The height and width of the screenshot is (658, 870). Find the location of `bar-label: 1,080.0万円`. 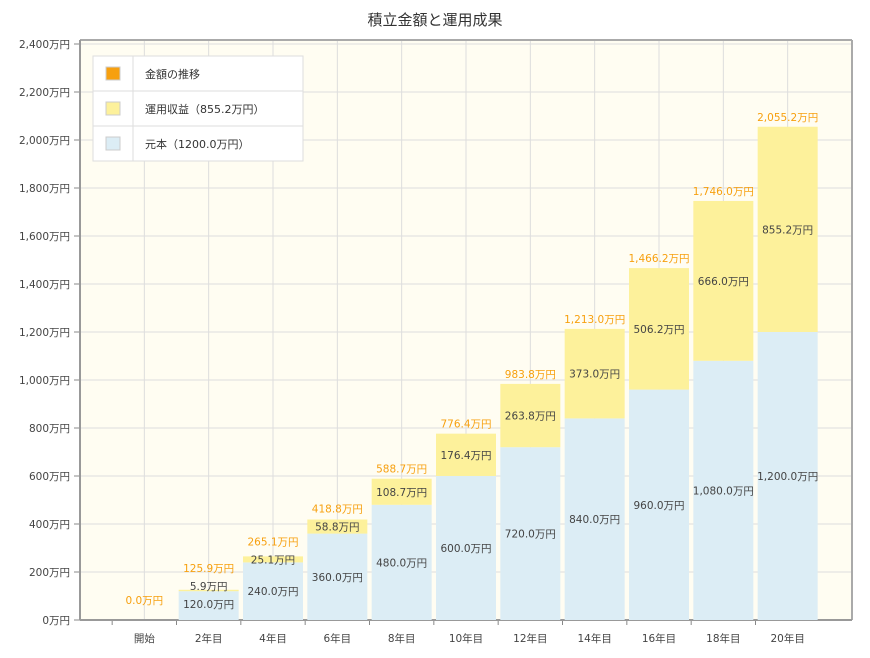

bar-label: 1,080.0万円 is located at coordinates (723, 491).